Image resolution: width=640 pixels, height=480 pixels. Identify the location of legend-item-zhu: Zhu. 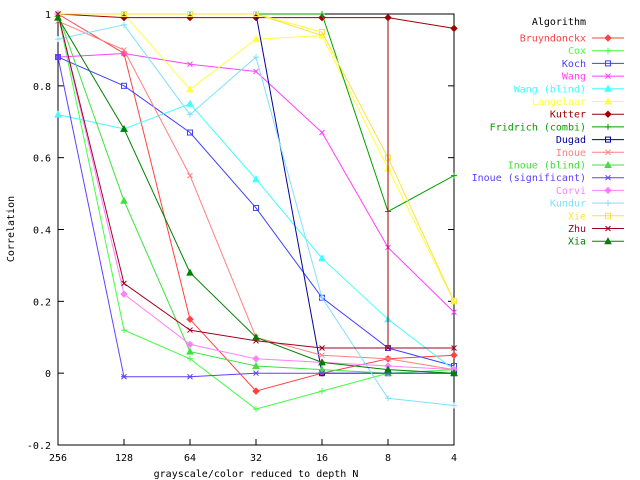
(596, 229).